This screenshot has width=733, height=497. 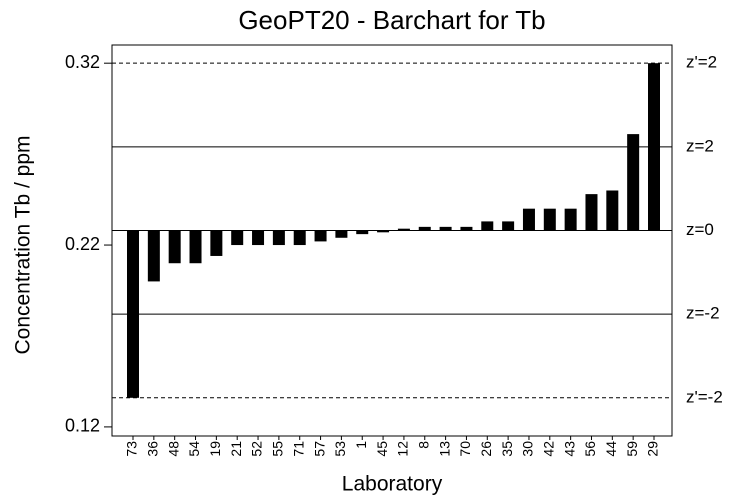 What do you see at coordinates (423, 445) in the screenshot?
I see `x-tick-label: 8` at bounding box center [423, 445].